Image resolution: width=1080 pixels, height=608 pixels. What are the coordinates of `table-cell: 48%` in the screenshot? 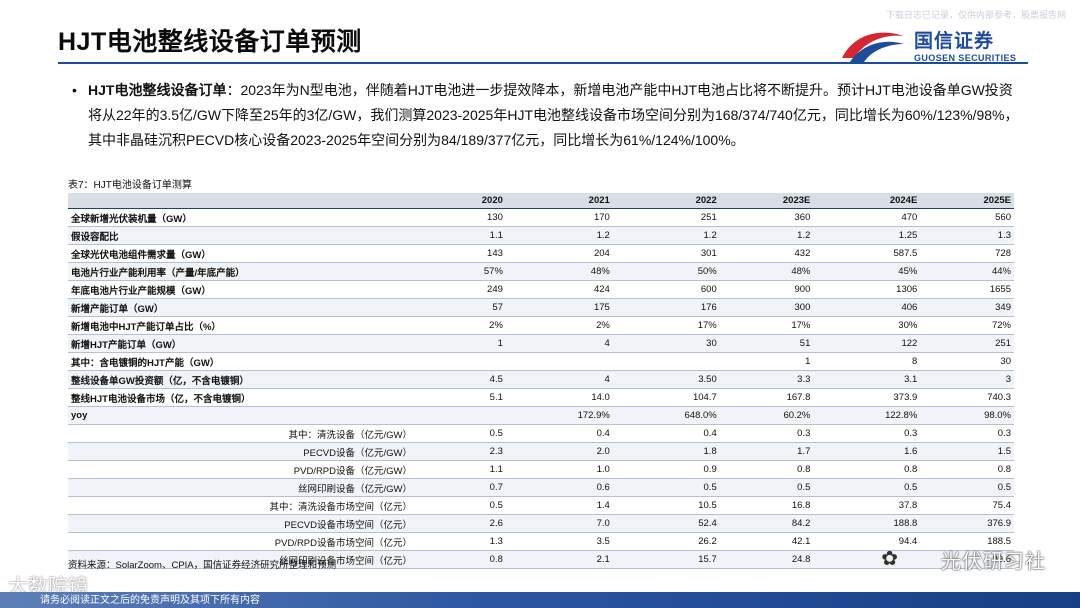 It's located at (766, 271).